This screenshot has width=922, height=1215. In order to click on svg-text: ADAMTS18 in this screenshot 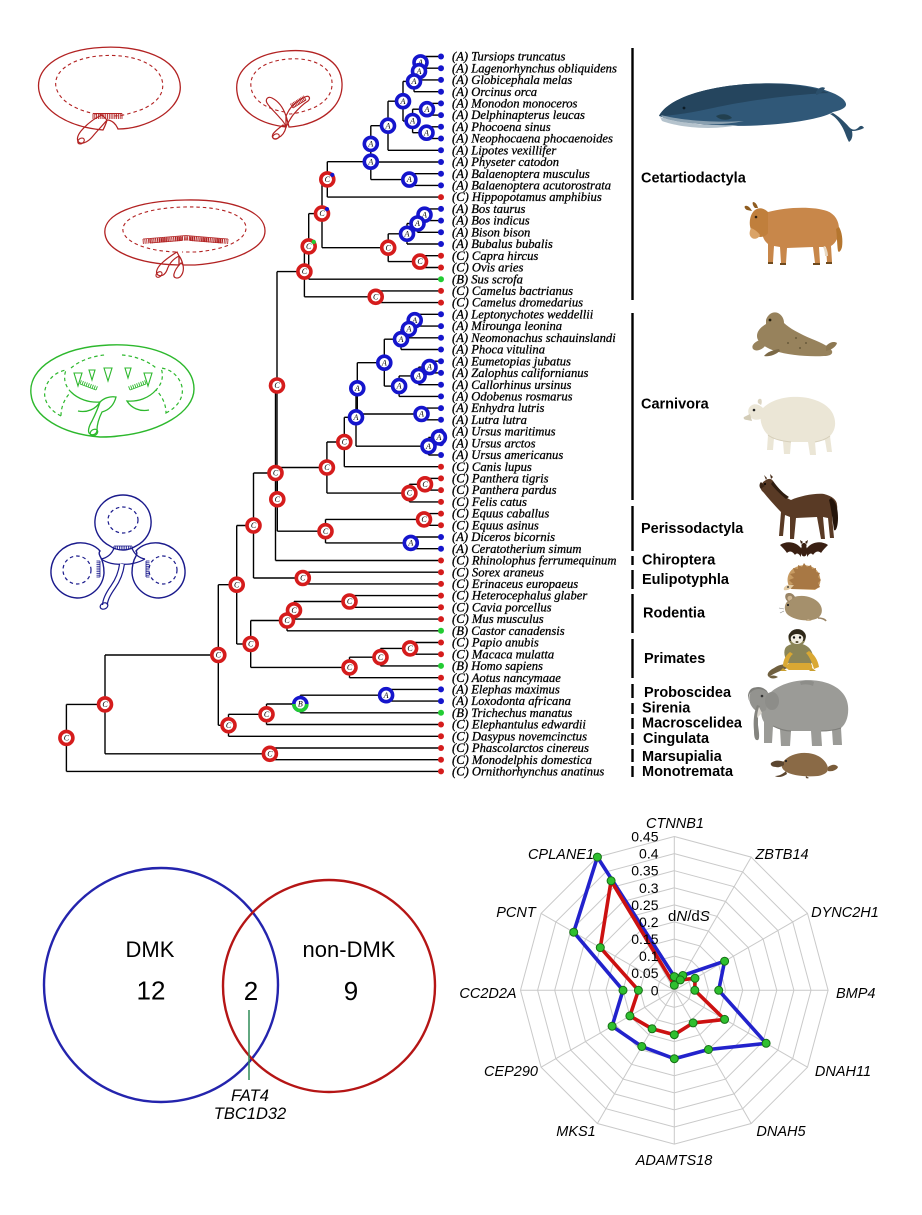, I will do `click(674, 1161)`.